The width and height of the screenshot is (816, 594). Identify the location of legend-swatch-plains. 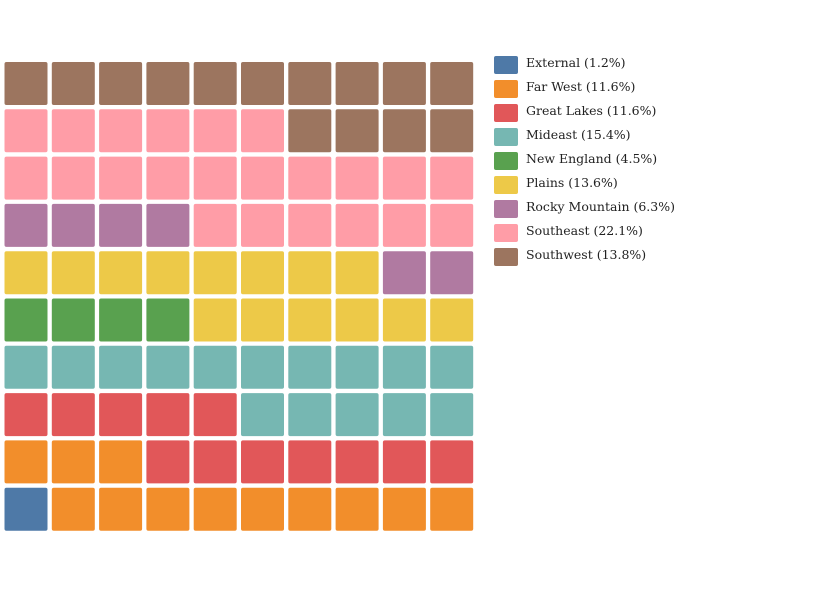
(506, 185).